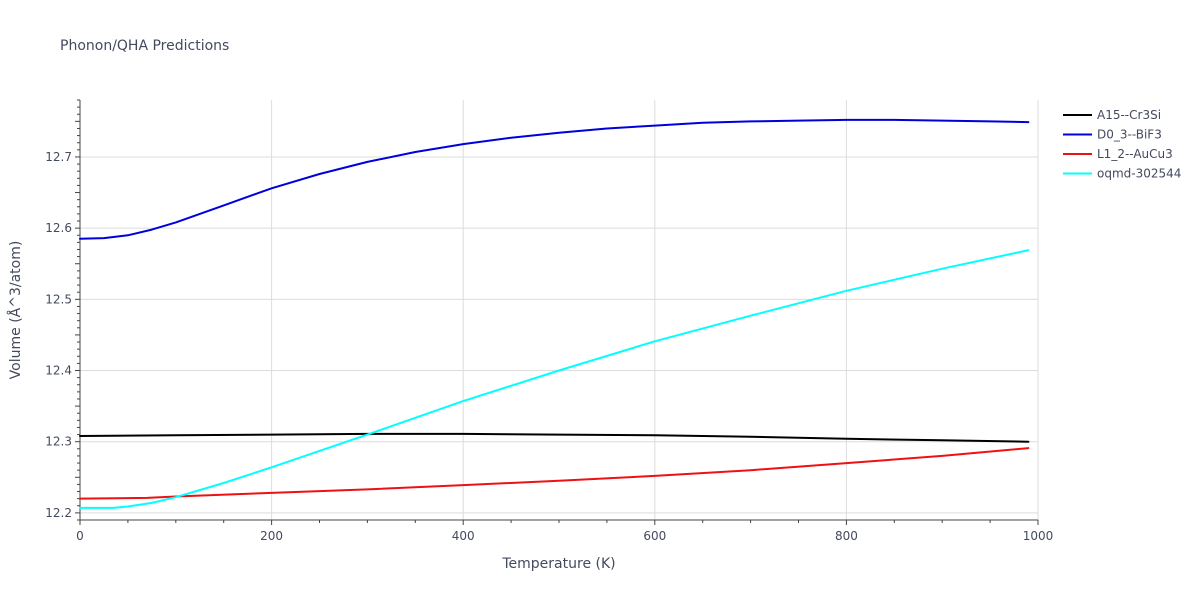 The height and width of the screenshot is (600, 1200). Describe the element at coordinates (58, 371) in the screenshot. I see `y-tick-label: 12.4` at that location.